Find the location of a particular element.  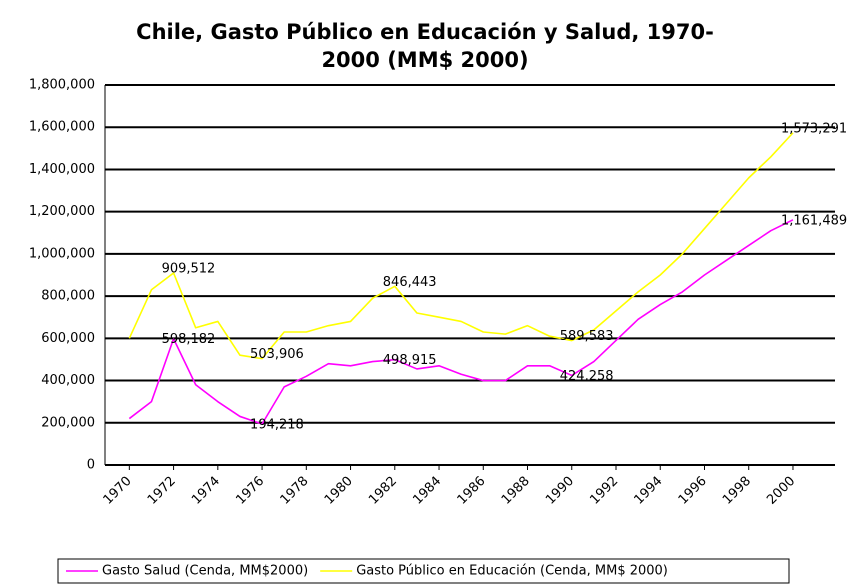

chart-title: 2000 (MM$ 2000) is located at coordinates (424, 60).